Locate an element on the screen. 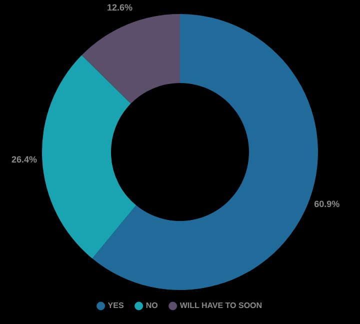 The width and height of the screenshot is (360, 324). legend-label: NO is located at coordinates (152, 305).